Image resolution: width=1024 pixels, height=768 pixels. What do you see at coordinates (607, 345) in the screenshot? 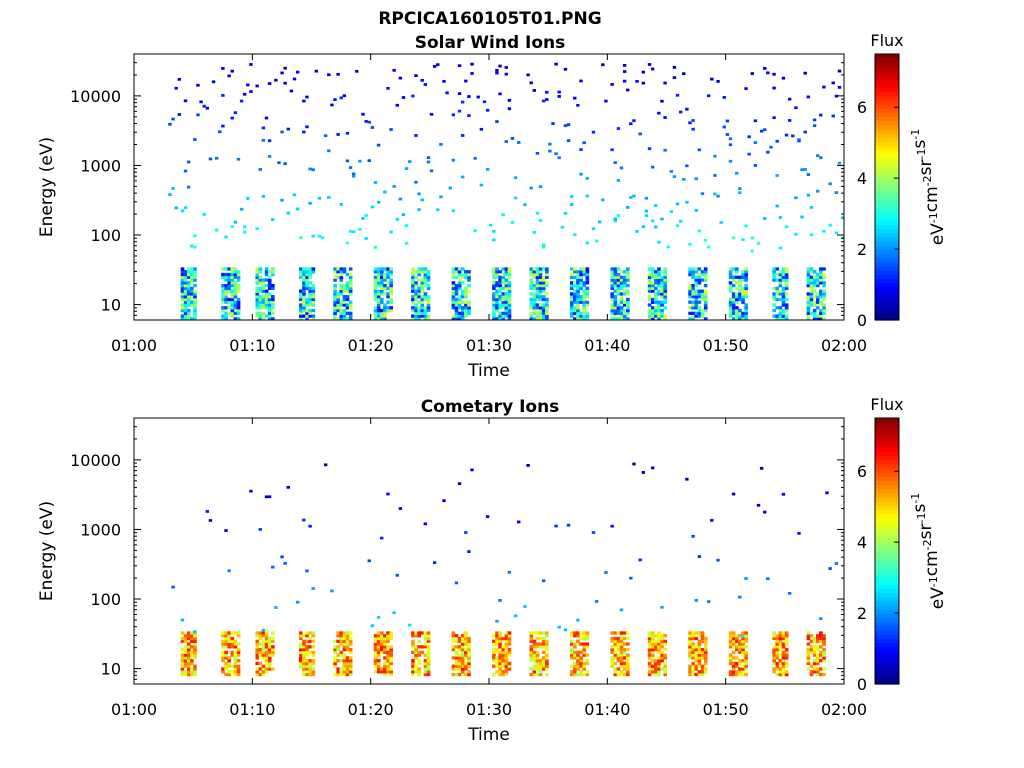
I see `x-tick-label: 01:40` at bounding box center [607, 345].